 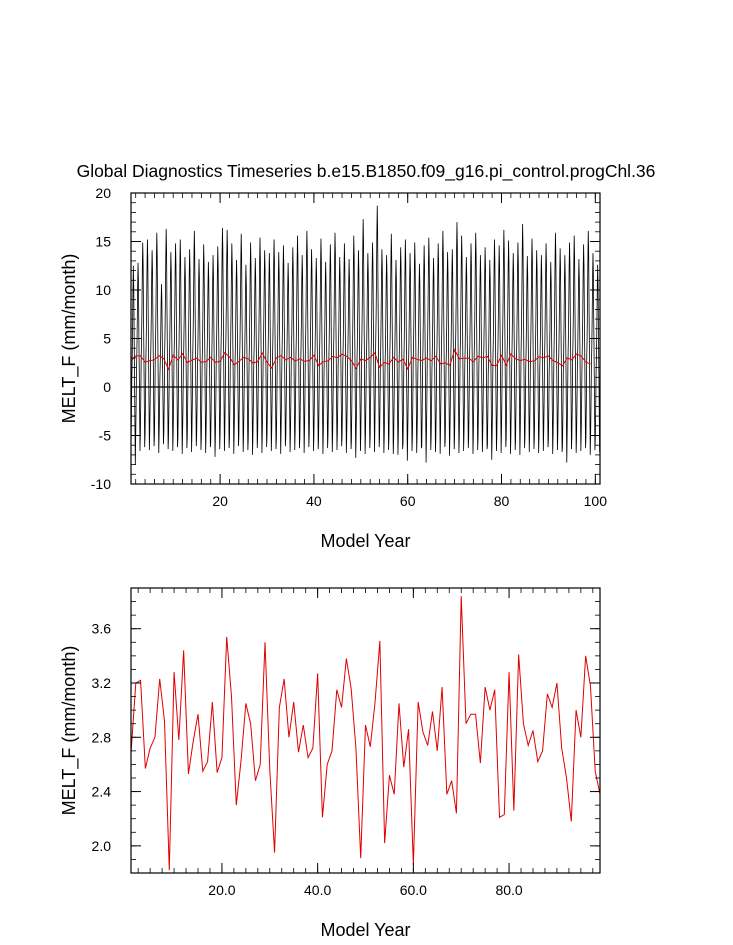 What do you see at coordinates (508, 890) in the screenshot?
I see `x-tick-label: 80.0` at bounding box center [508, 890].